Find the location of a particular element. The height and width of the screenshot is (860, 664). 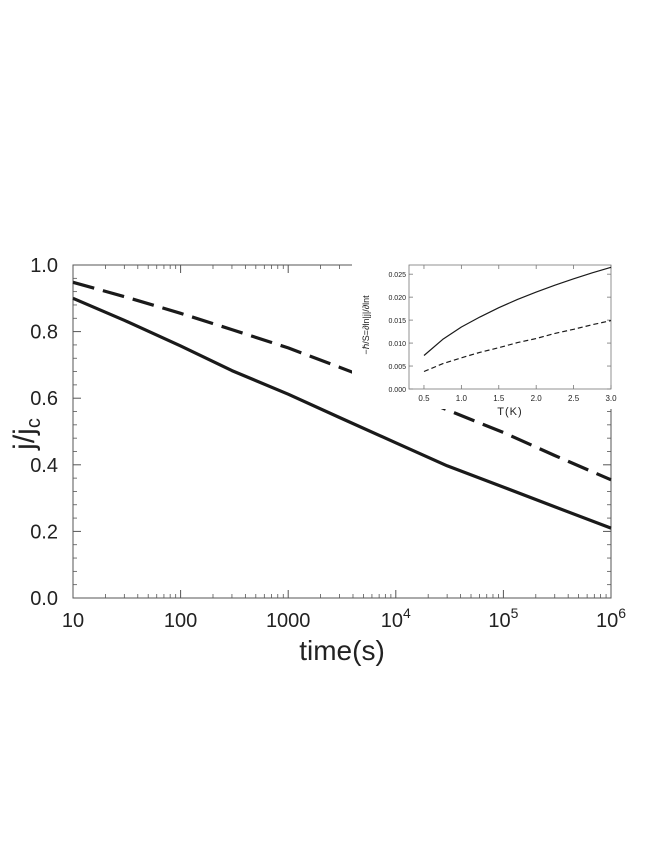

y-axis-label: j/jc is located at coordinates (26, 434).